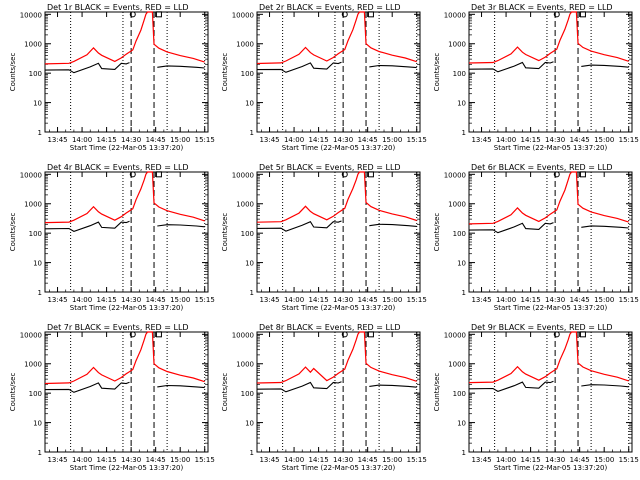 The width and height of the screenshot is (640, 480). What do you see at coordinates (542, 7) in the screenshot?
I see `panel-title: Det 3r BLACK = Events, RED = LLD` at bounding box center [542, 7].